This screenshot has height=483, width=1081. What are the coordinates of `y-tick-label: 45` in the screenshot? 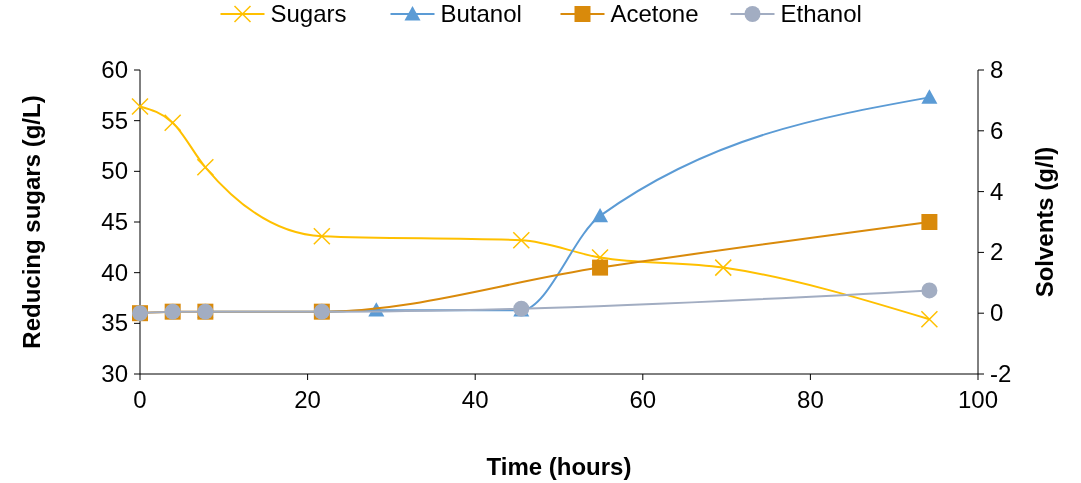 It's located at (114, 221).